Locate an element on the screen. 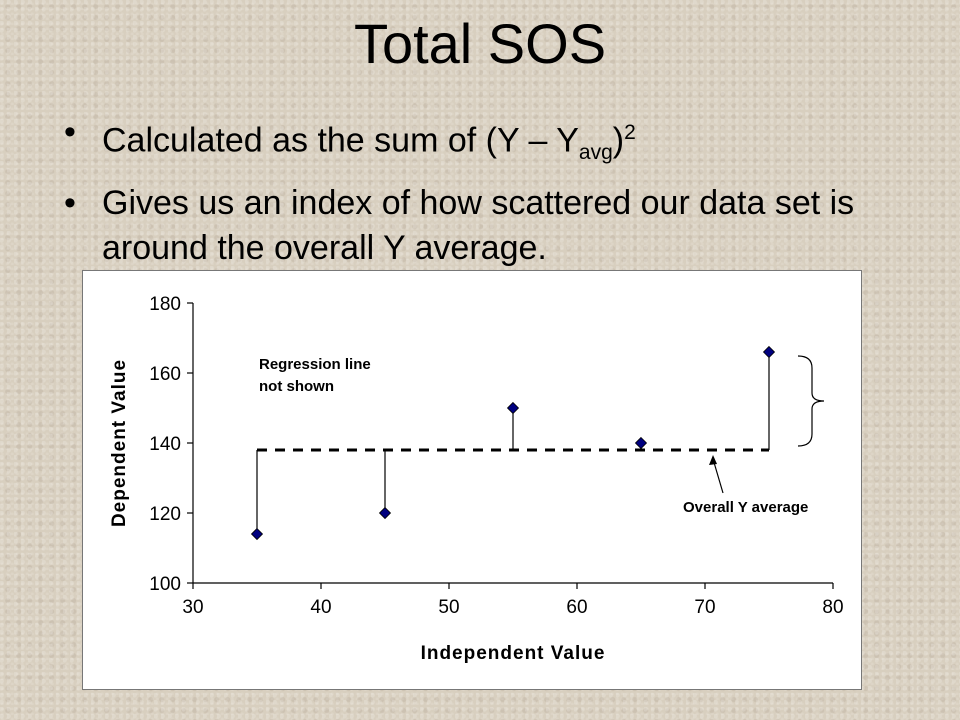 The width and height of the screenshot is (960, 720). average-pointer is located at coordinates (718, 476).